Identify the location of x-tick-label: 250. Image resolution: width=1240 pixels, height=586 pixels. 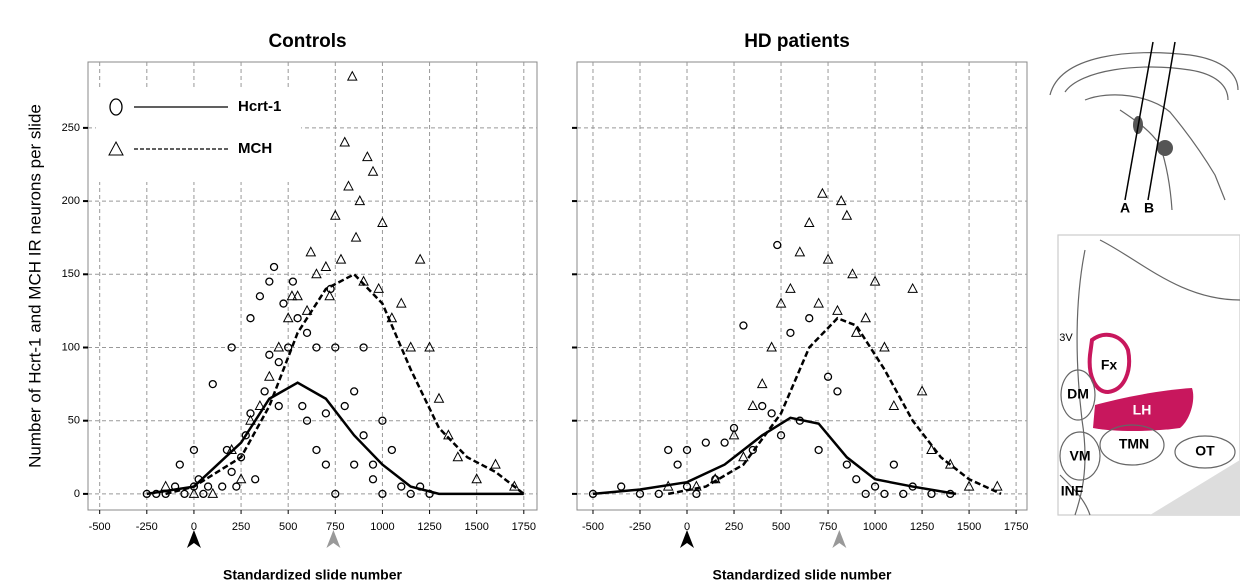
(734, 527).